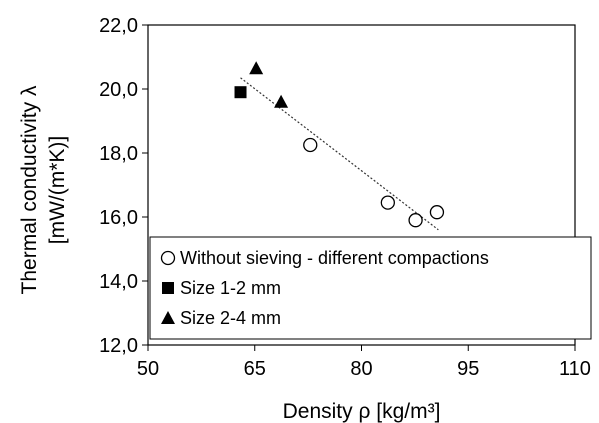  What do you see at coordinates (334, 258) in the screenshot?
I see `legend-label-1: Without sieving - different compactions` at bounding box center [334, 258].